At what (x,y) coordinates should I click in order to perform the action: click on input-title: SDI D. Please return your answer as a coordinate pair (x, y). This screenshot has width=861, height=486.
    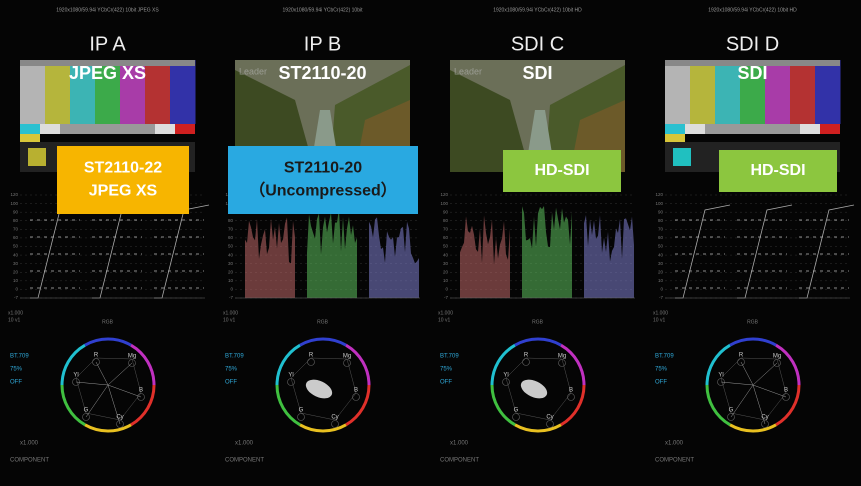
    Looking at the image, I should click on (752, 44).